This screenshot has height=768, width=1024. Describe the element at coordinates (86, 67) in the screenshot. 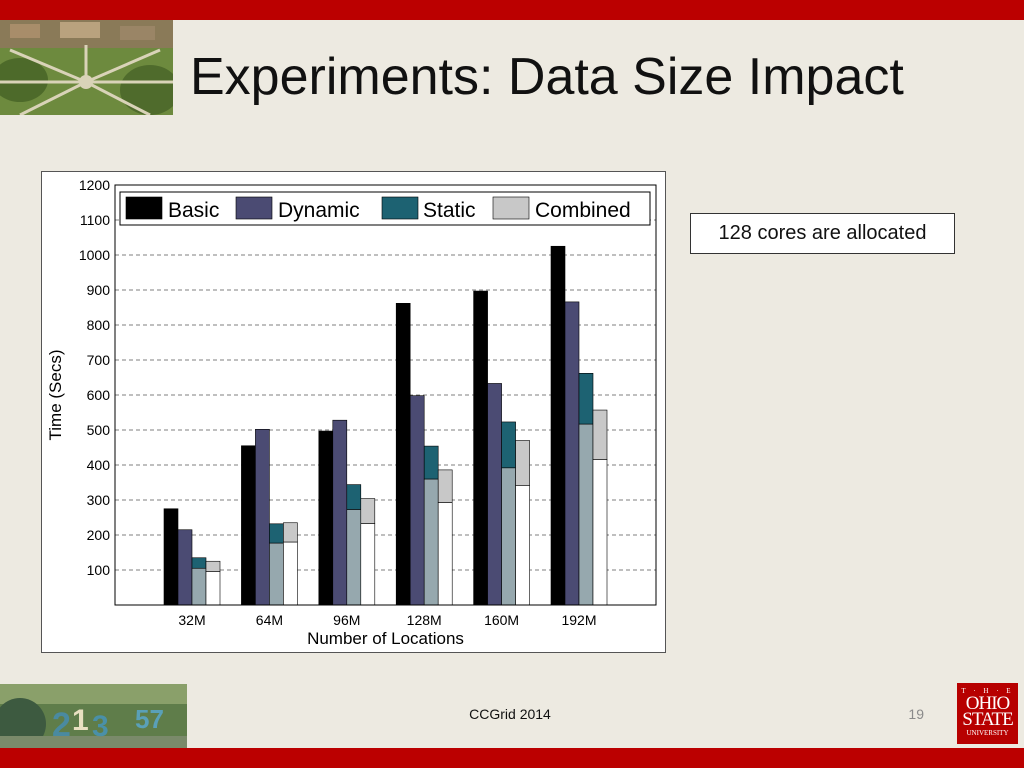

I see `campus-aerial-photo` at that location.